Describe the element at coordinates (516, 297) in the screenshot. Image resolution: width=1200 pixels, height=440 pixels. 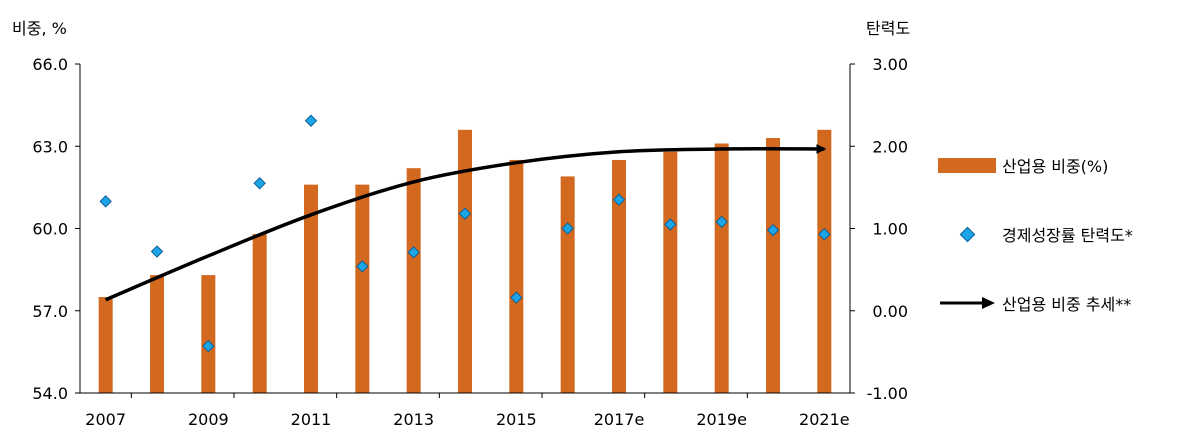
I see `point-2015` at that location.